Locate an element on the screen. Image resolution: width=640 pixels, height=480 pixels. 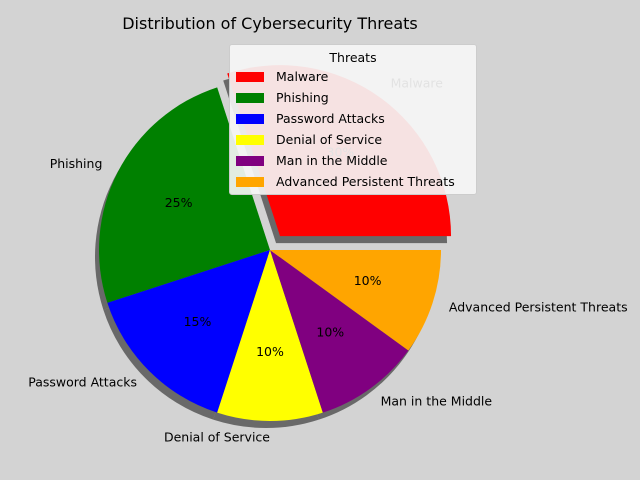
legend-item-advanced-persistent-threats: Advanced Persistent Threats is located at coordinates (345, 182).